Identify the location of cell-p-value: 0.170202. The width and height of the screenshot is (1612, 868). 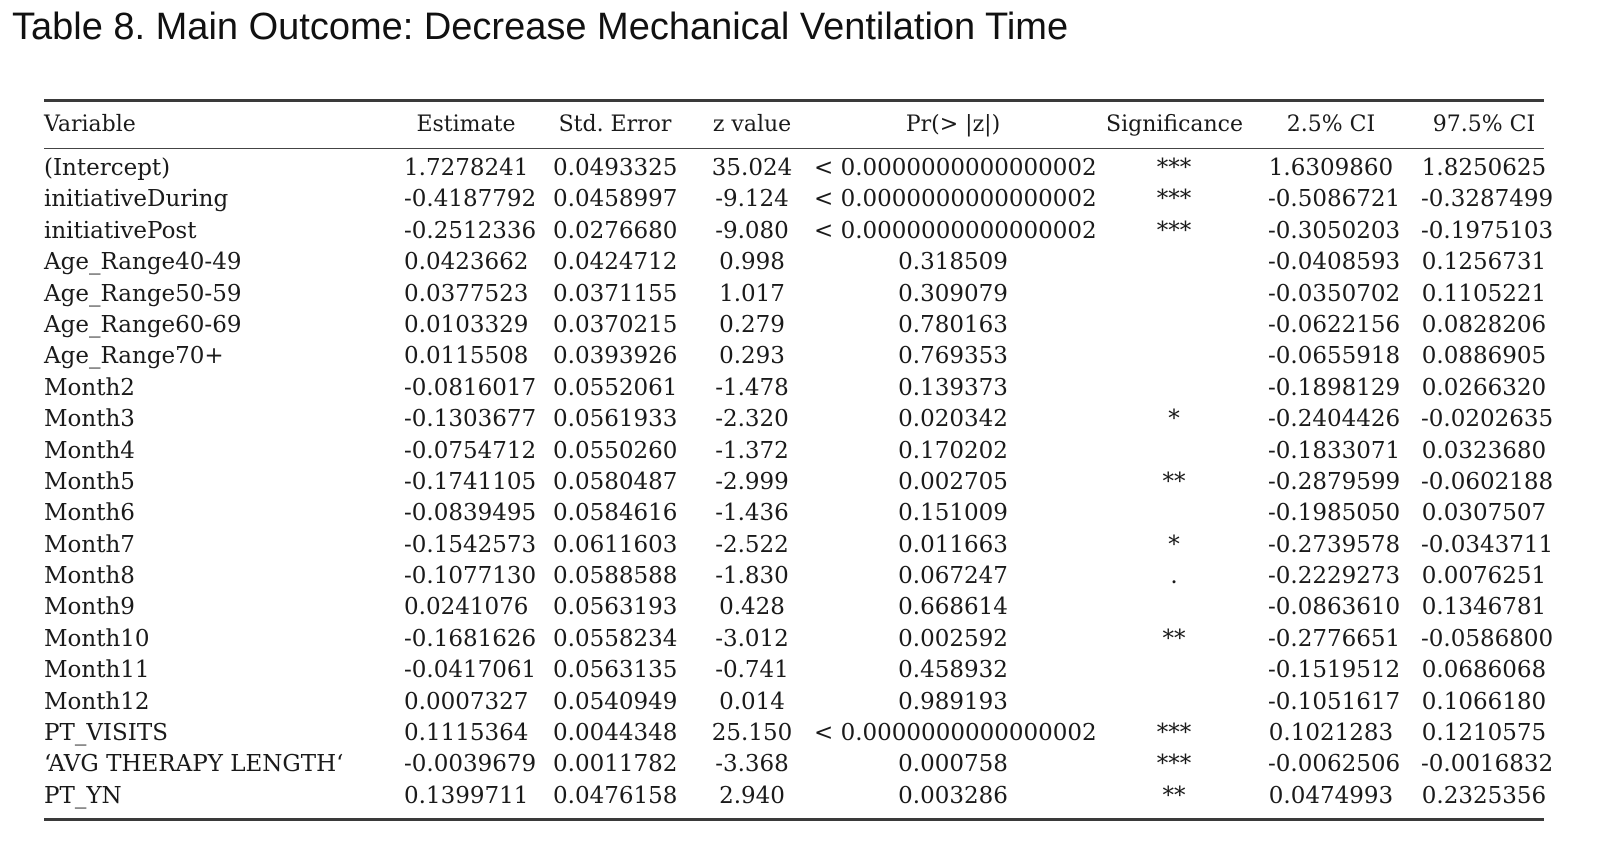
(953, 450).